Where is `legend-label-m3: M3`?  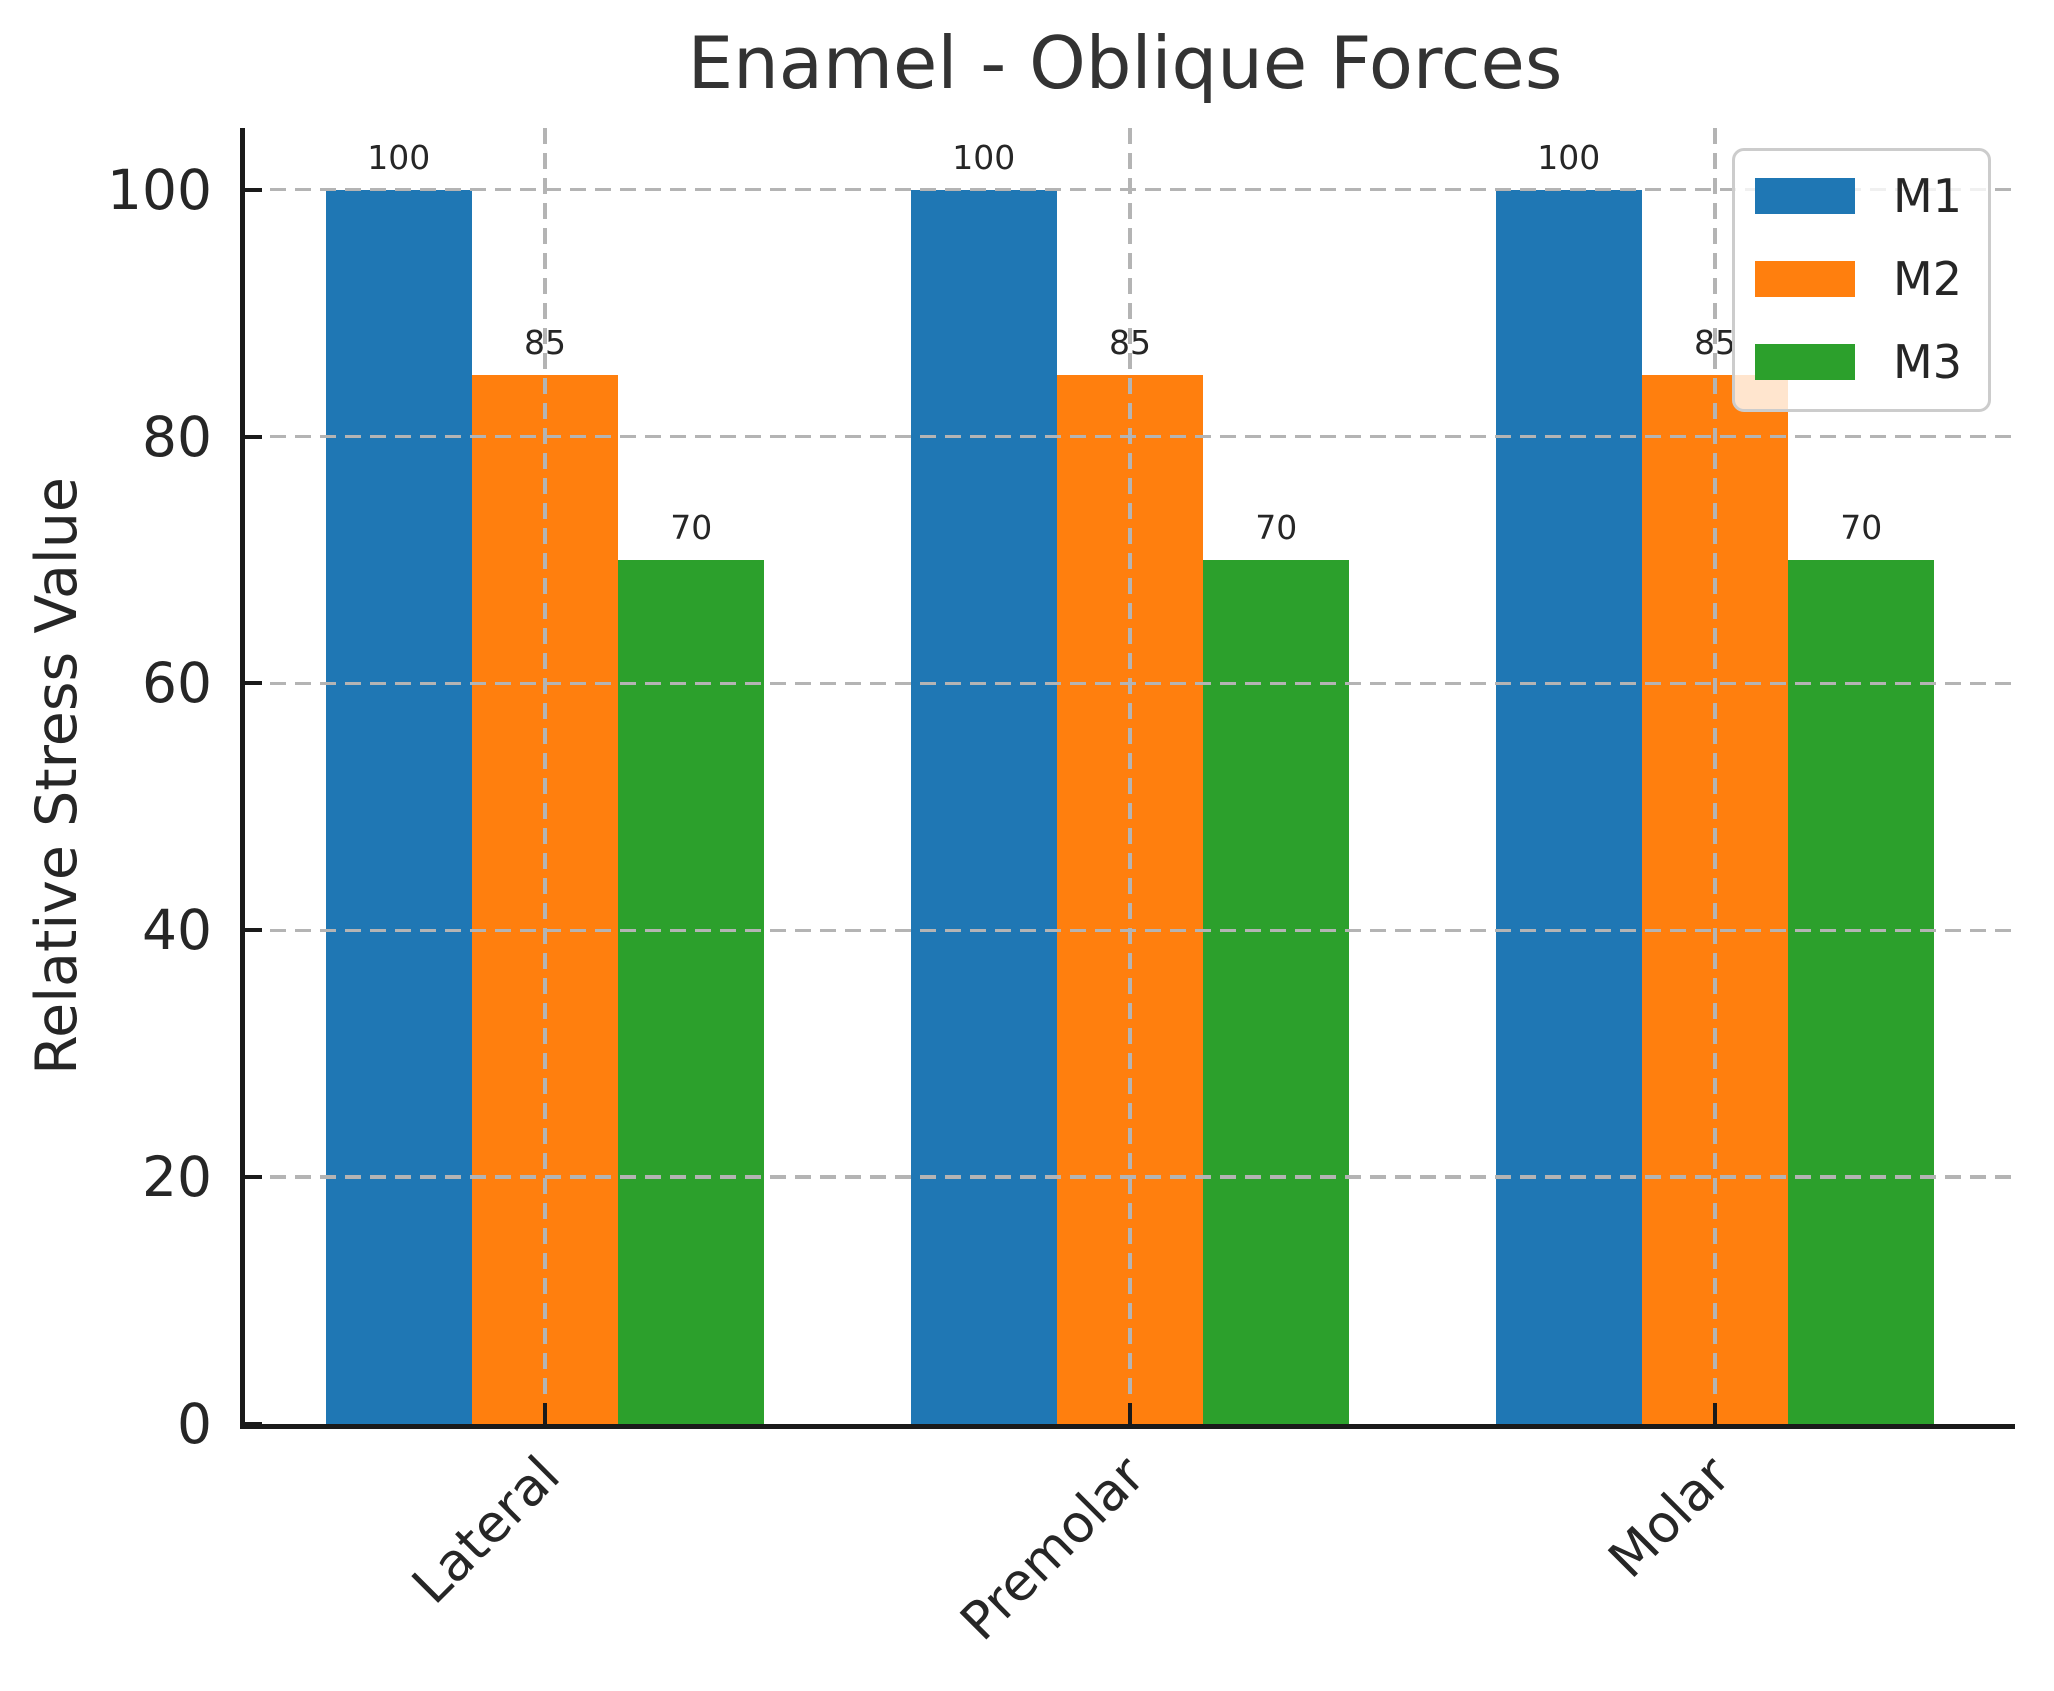 legend-label-m3: M3 is located at coordinates (1927, 362).